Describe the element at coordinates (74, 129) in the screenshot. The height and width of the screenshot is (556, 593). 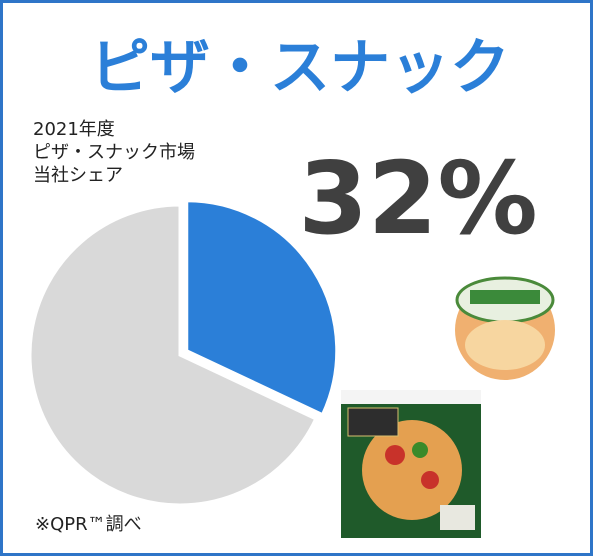
I see `subtitle: 2021年度` at that location.